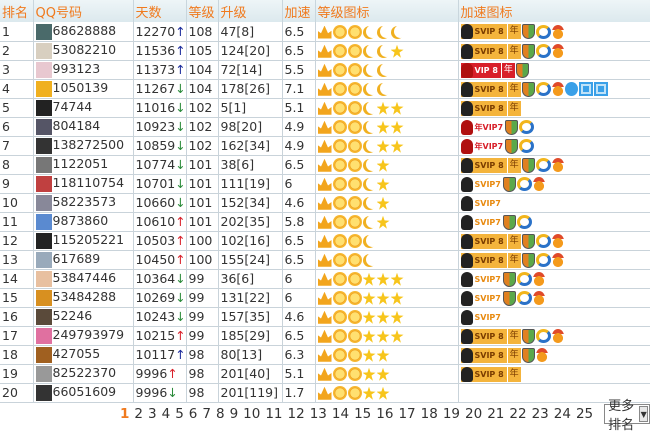 The width and height of the screenshot is (650, 433). I want to click on page-link: 21, so click(496, 414).